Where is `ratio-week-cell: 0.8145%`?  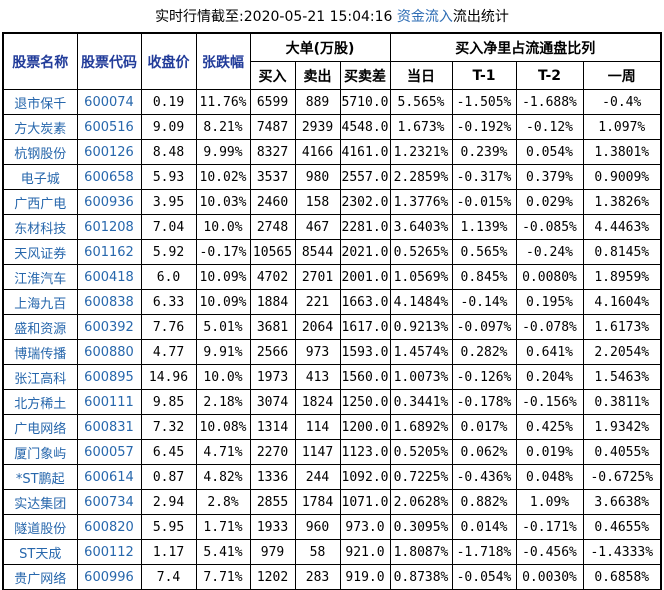
ratio-week-cell: 0.8145% is located at coordinates (622, 252).